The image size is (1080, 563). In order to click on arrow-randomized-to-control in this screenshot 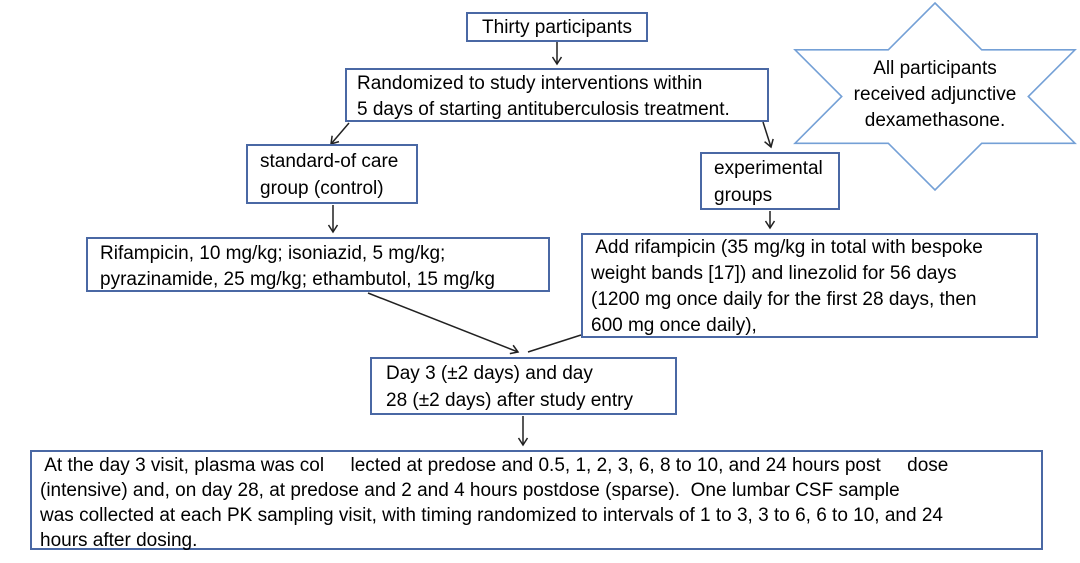, I will do `click(340, 134)`.